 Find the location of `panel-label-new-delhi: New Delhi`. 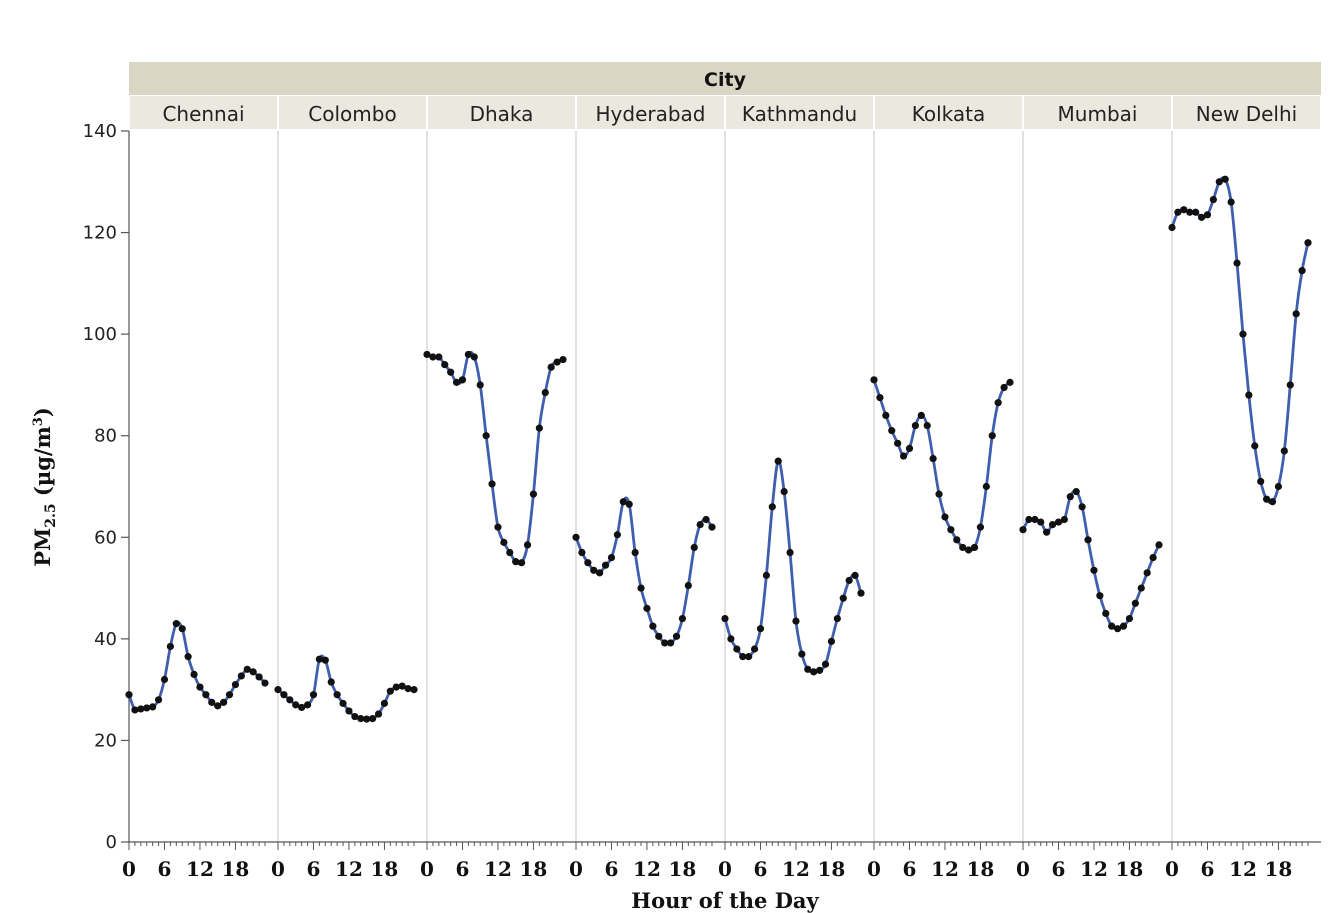

panel-label-new-delhi: New Delhi is located at coordinates (1246, 114).